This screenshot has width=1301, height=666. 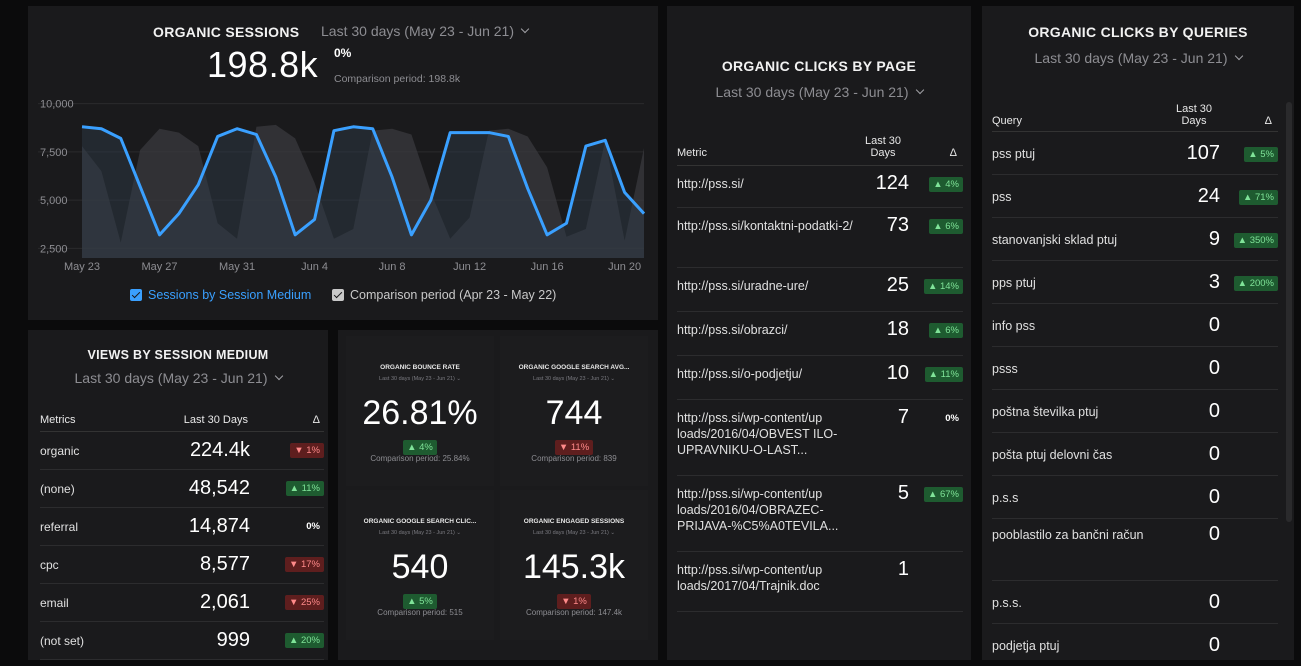 What do you see at coordinates (1135, 497) in the screenshot?
I see `table-row: p.s.s 0` at bounding box center [1135, 497].